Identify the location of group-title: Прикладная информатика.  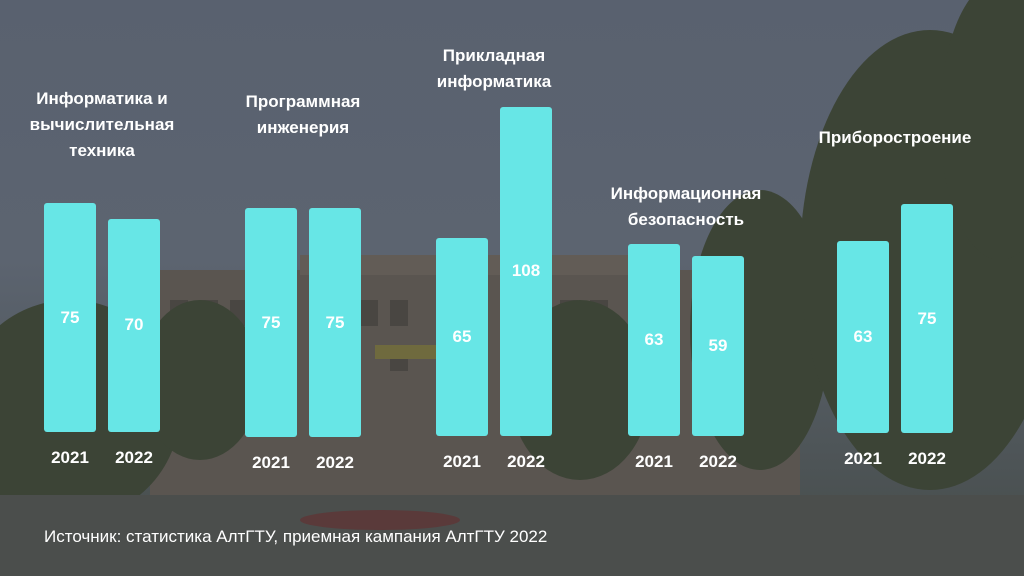
(494, 68).